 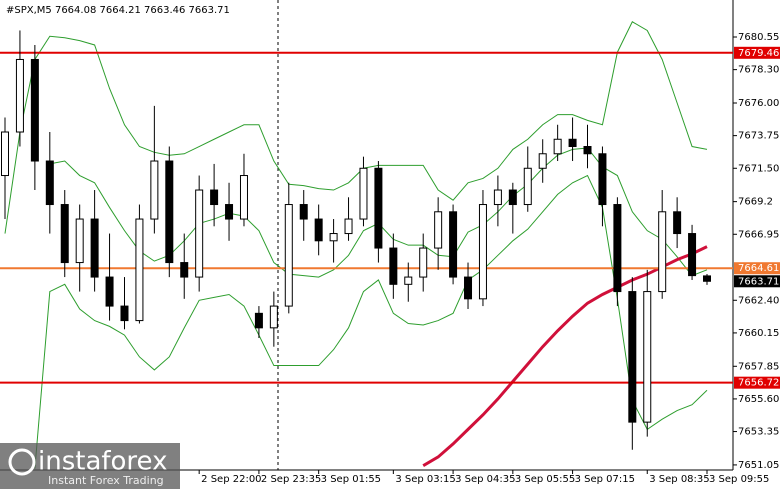 I want to click on x-tick-label: 3 Sep 08:35, so click(x=679, y=479).